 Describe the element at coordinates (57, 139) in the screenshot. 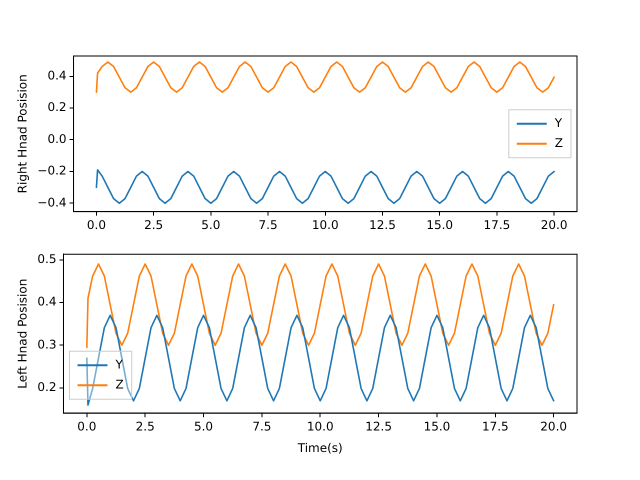

I see `y-tick-label: 0.0` at that location.